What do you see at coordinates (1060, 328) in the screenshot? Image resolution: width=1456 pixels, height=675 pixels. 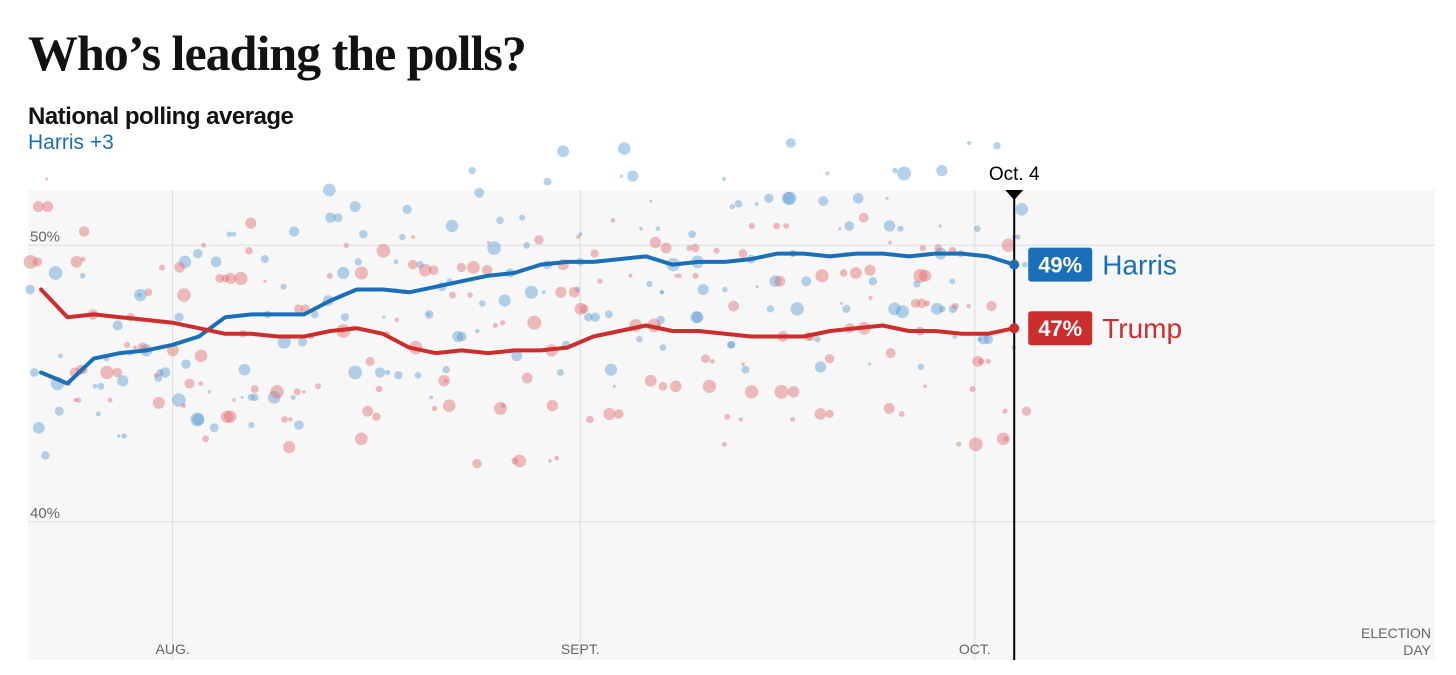 I see `trump-value-badge` at bounding box center [1060, 328].